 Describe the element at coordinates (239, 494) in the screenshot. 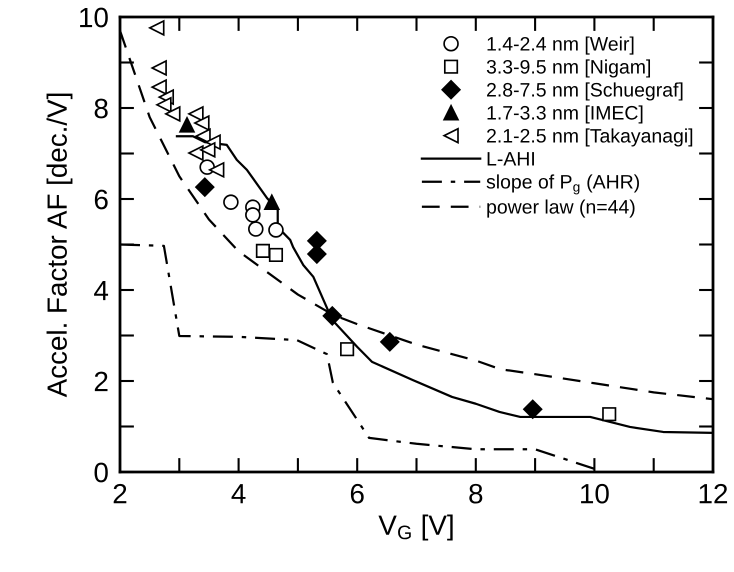

I see `x-tick-label: 4` at that location.